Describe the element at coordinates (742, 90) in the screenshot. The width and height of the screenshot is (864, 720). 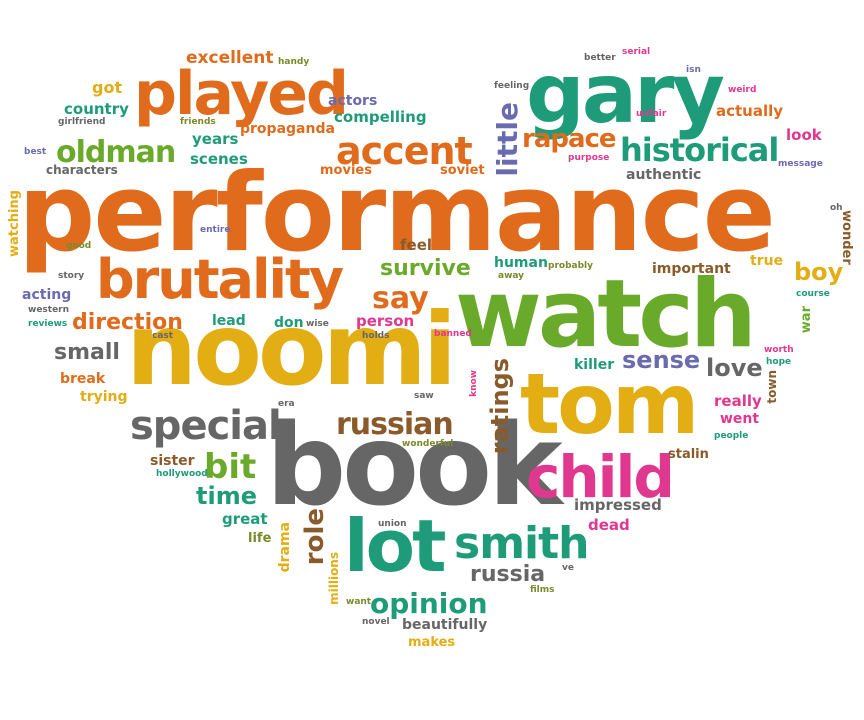
I see `word-weird: weird` at that location.